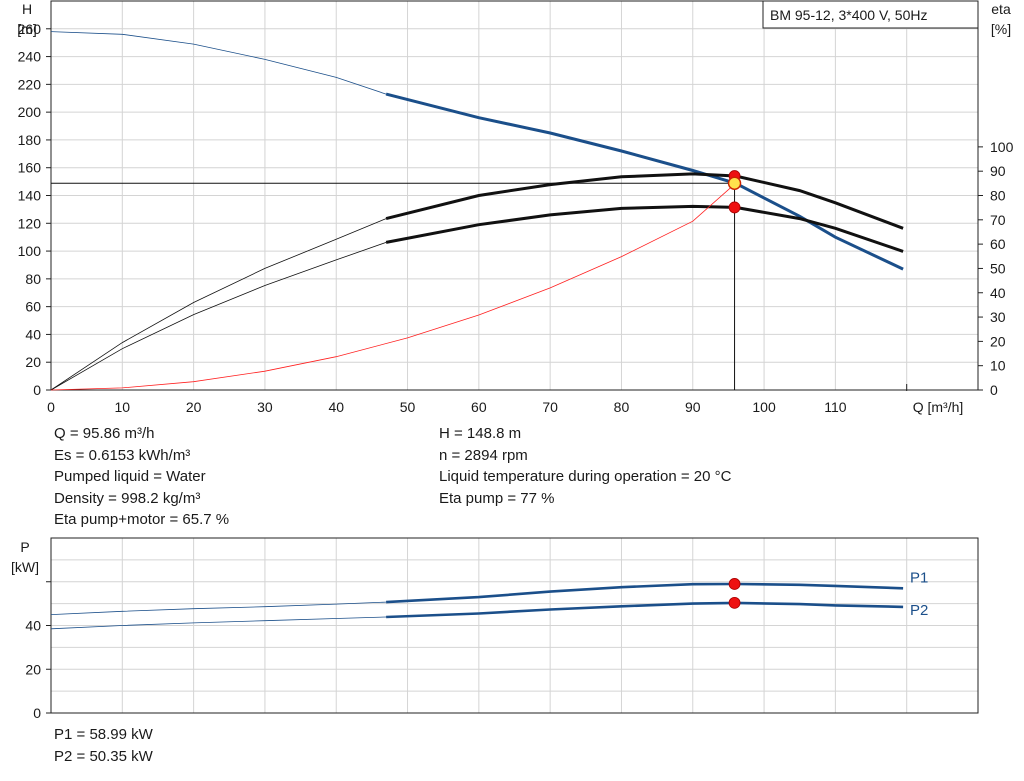 This screenshot has width=1024, height=781. Describe the element at coordinates (30, 112) in the screenshot. I see `y-left-tick-label: 200` at that location.